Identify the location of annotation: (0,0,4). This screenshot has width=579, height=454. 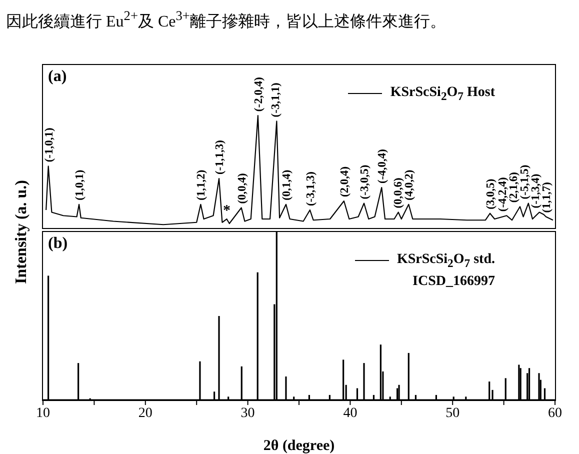
(242, 188).